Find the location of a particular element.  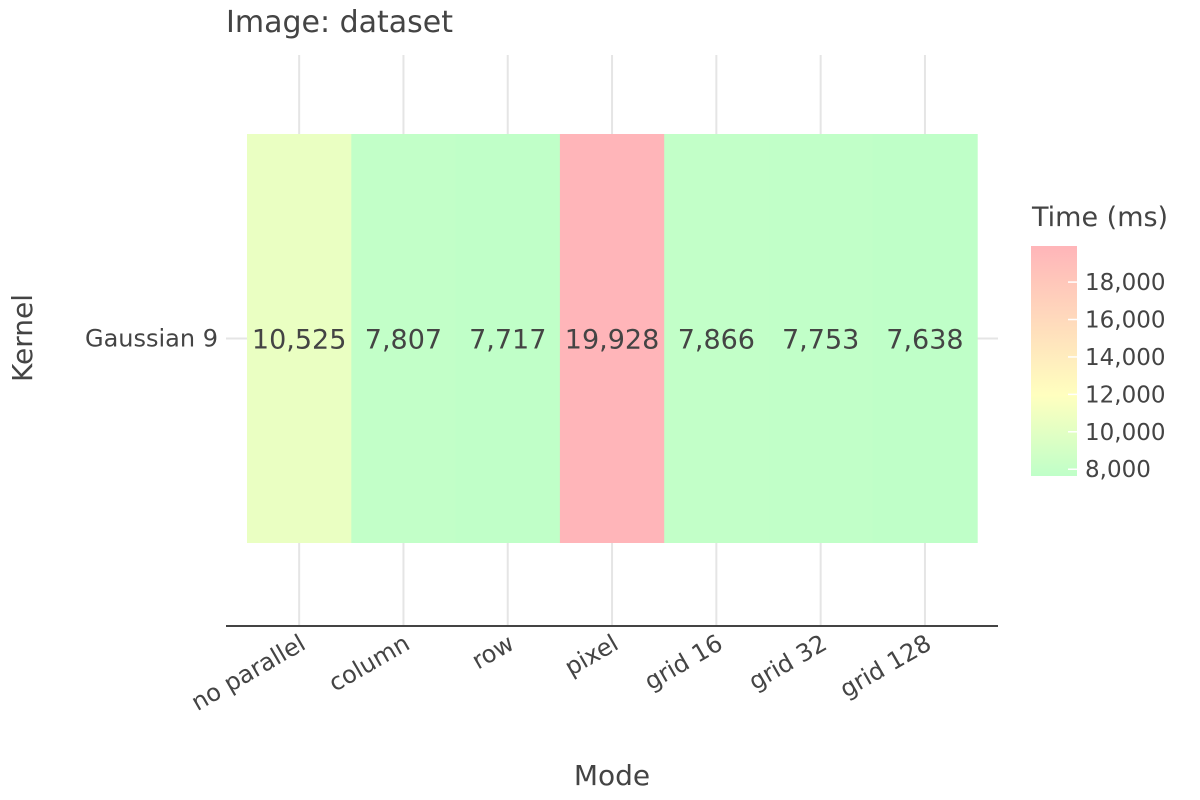

colorbar-tick-label: 16,000 is located at coordinates (1125, 321).